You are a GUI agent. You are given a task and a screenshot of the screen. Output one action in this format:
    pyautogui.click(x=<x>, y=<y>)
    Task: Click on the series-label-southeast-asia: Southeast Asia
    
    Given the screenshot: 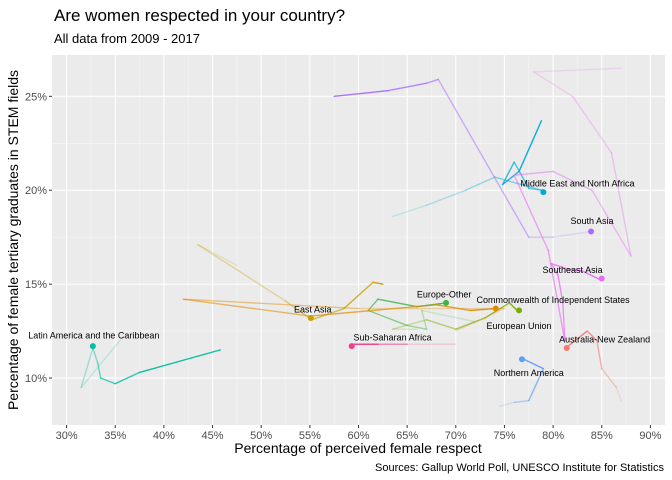 What is the action you would take?
    pyautogui.click(x=573, y=270)
    